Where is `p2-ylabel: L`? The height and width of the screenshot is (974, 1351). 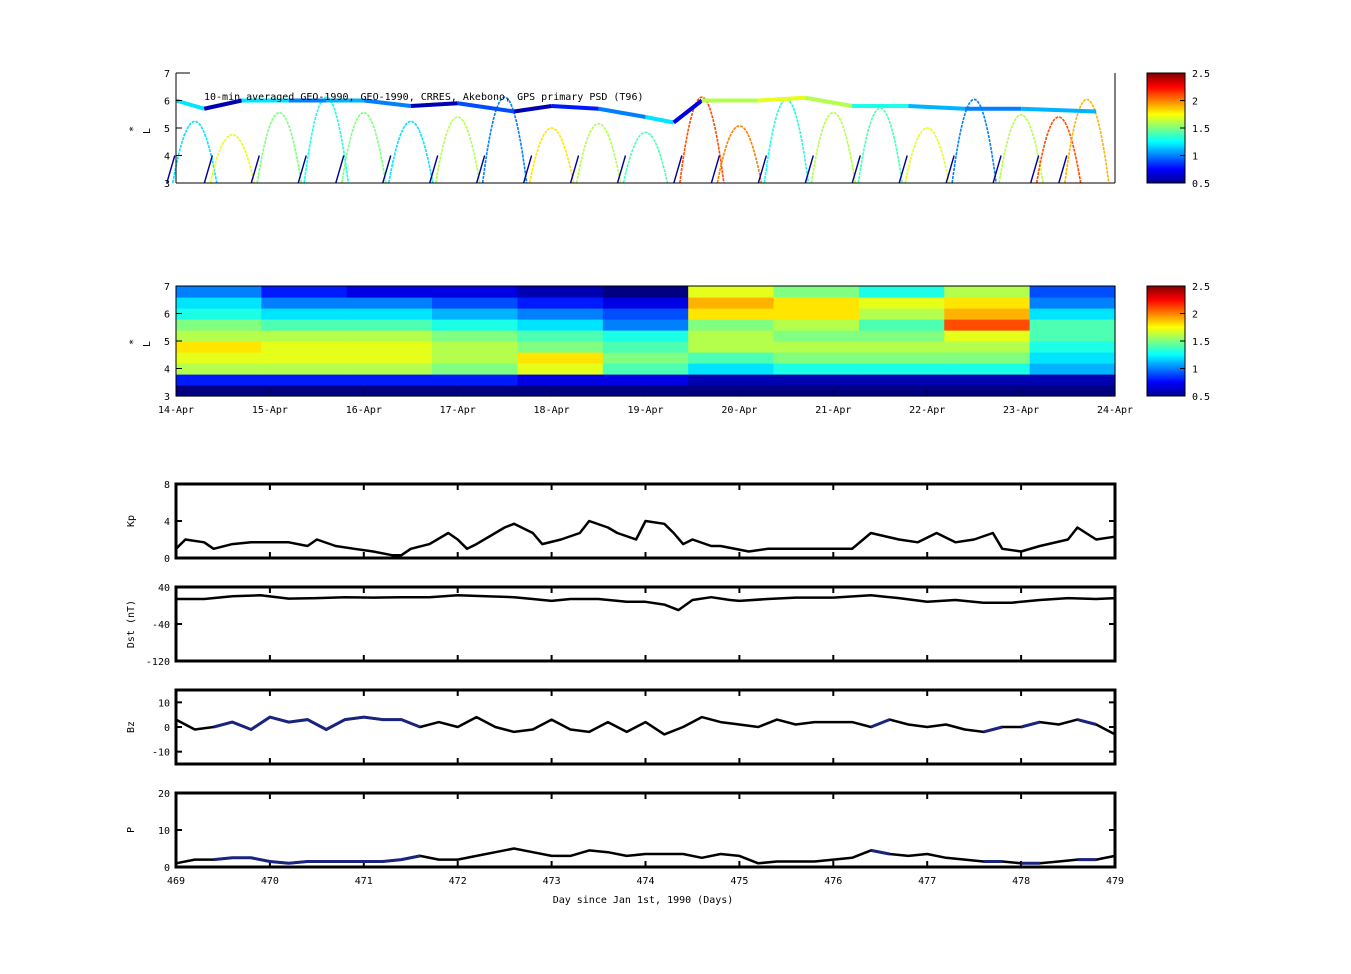 p2-ylabel: L is located at coordinates (147, 344).